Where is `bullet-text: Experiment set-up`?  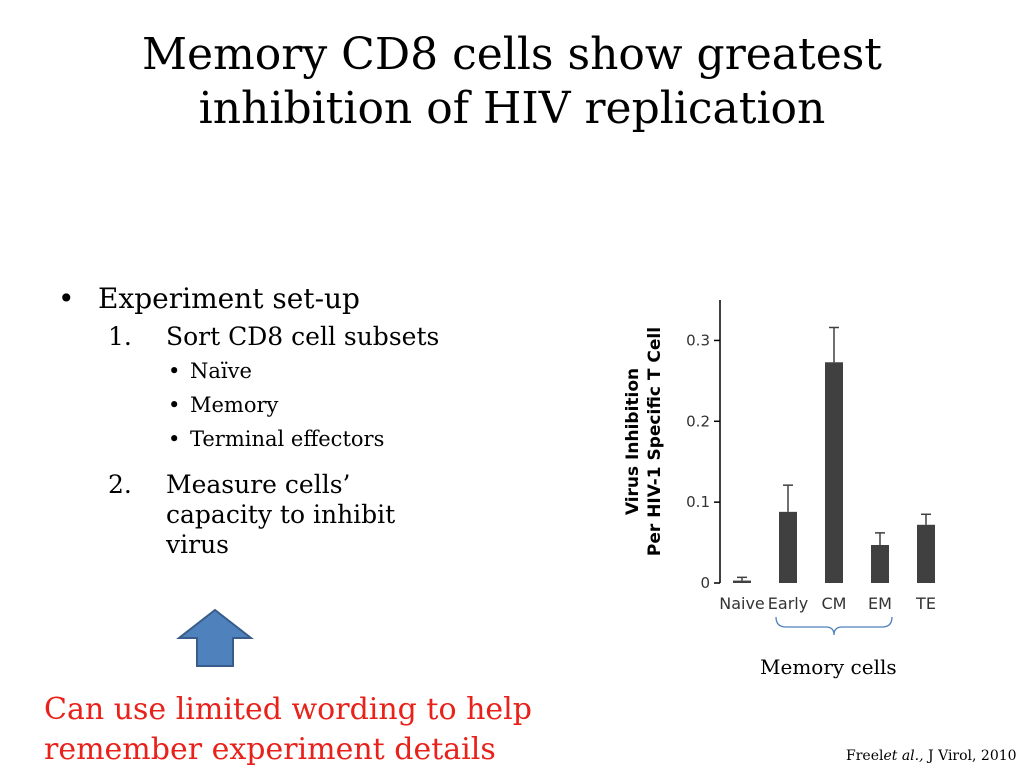
bullet-text: Experiment set-up is located at coordinates (229, 298).